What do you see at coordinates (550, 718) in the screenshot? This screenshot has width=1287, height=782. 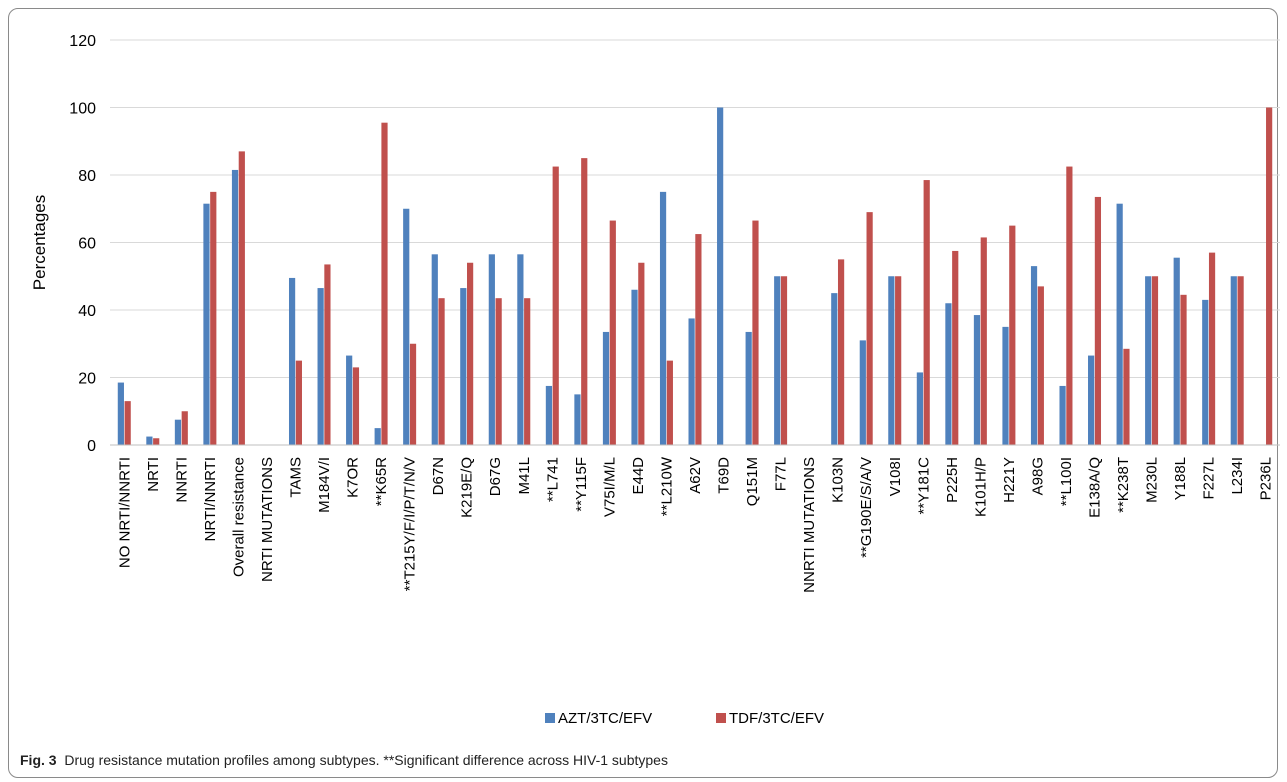 I see `legend-swatch-azt` at bounding box center [550, 718].